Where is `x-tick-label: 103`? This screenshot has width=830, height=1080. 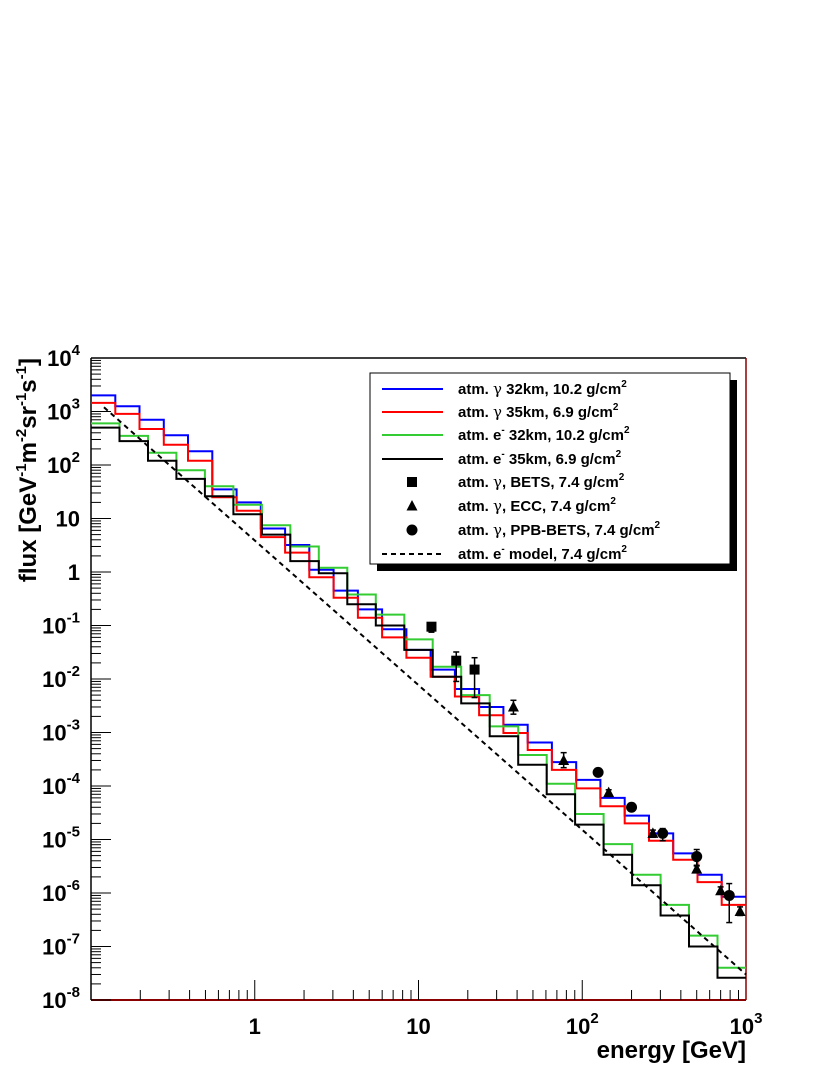 x-tick-label: 103 is located at coordinates (746, 1024).